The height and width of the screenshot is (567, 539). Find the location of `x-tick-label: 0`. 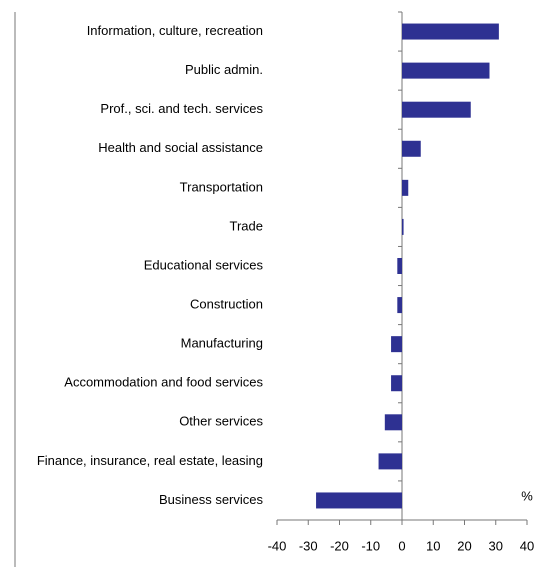

x-tick-label: 0 is located at coordinates (401, 545).